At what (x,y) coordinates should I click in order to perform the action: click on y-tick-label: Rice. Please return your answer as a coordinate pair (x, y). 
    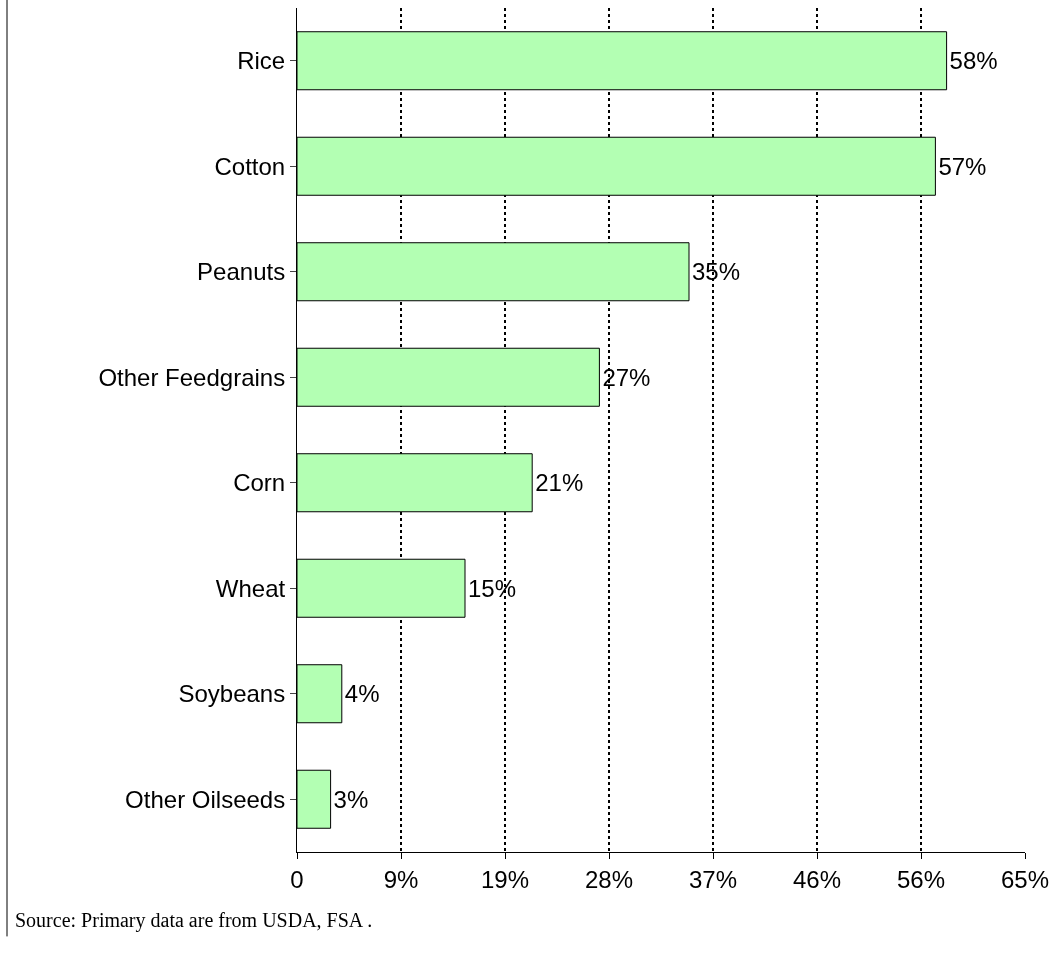
    Looking at the image, I should click on (261, 61).